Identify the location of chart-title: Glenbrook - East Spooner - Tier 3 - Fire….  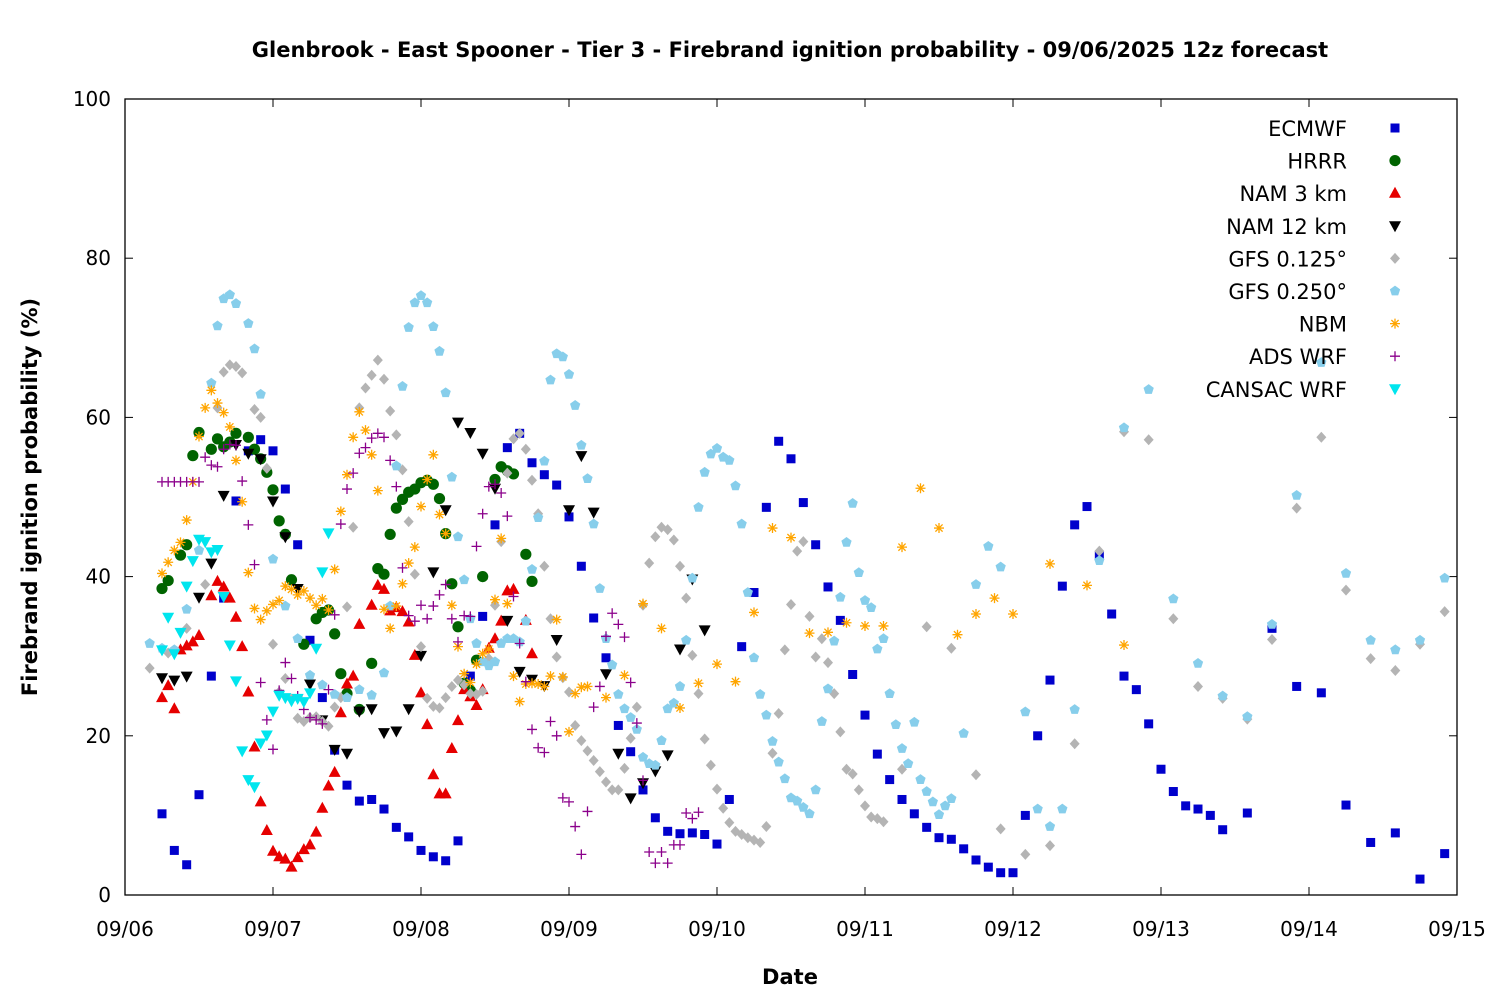
(790, 50).